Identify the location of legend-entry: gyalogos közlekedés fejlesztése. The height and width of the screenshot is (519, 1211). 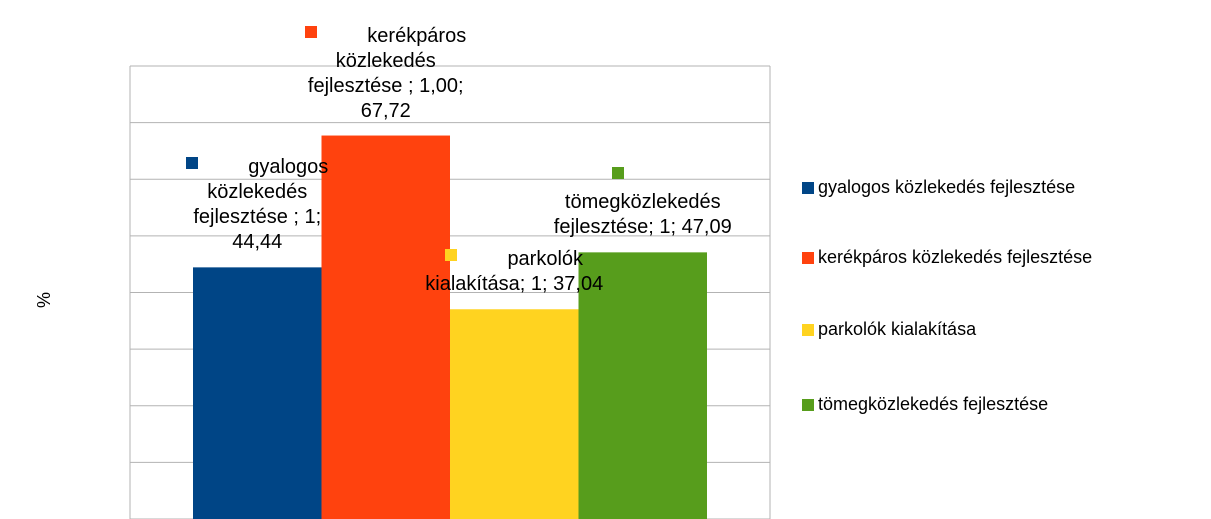
(938, 187).